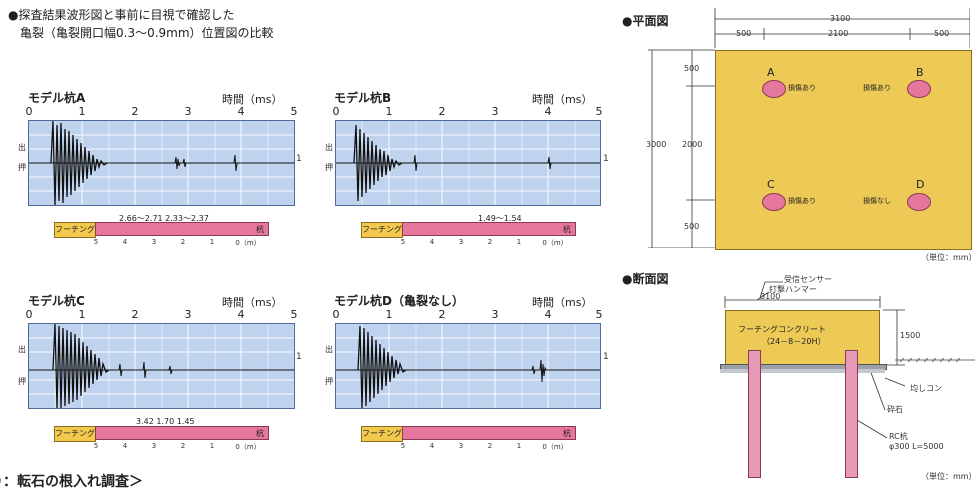 This screenshot has width=977, height=491. I want to click on gravel-layer, so click(802, 371).